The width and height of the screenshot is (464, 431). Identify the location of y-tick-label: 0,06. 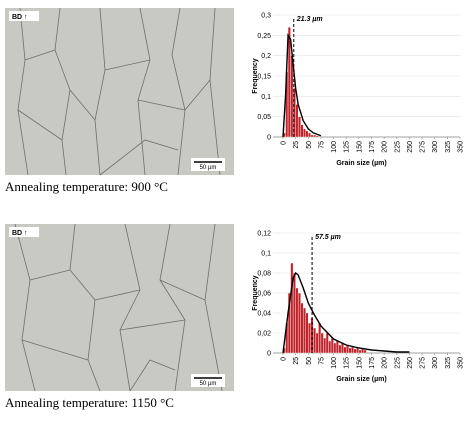
(264, 294).